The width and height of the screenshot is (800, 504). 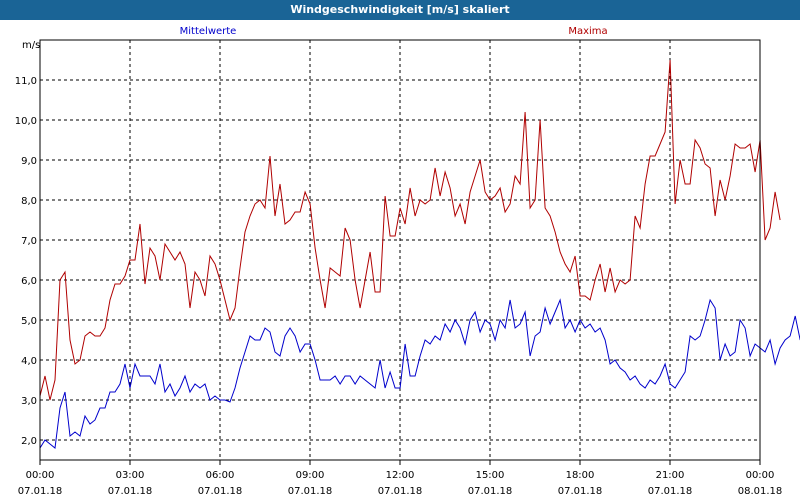 I want to click on y-tick-label: 7,0, so click(x=29, y=241).